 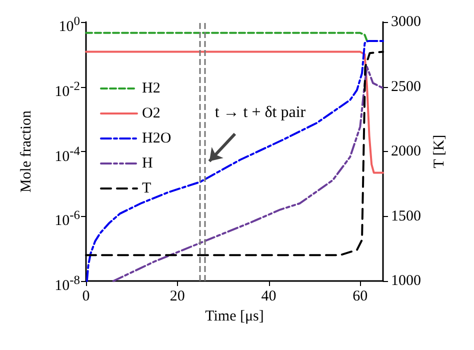 What do you see at coordinates (69, 25) in the screenshot?
I see `y-tick-label: 10$^{0}$` at bounding box center [69, 25].